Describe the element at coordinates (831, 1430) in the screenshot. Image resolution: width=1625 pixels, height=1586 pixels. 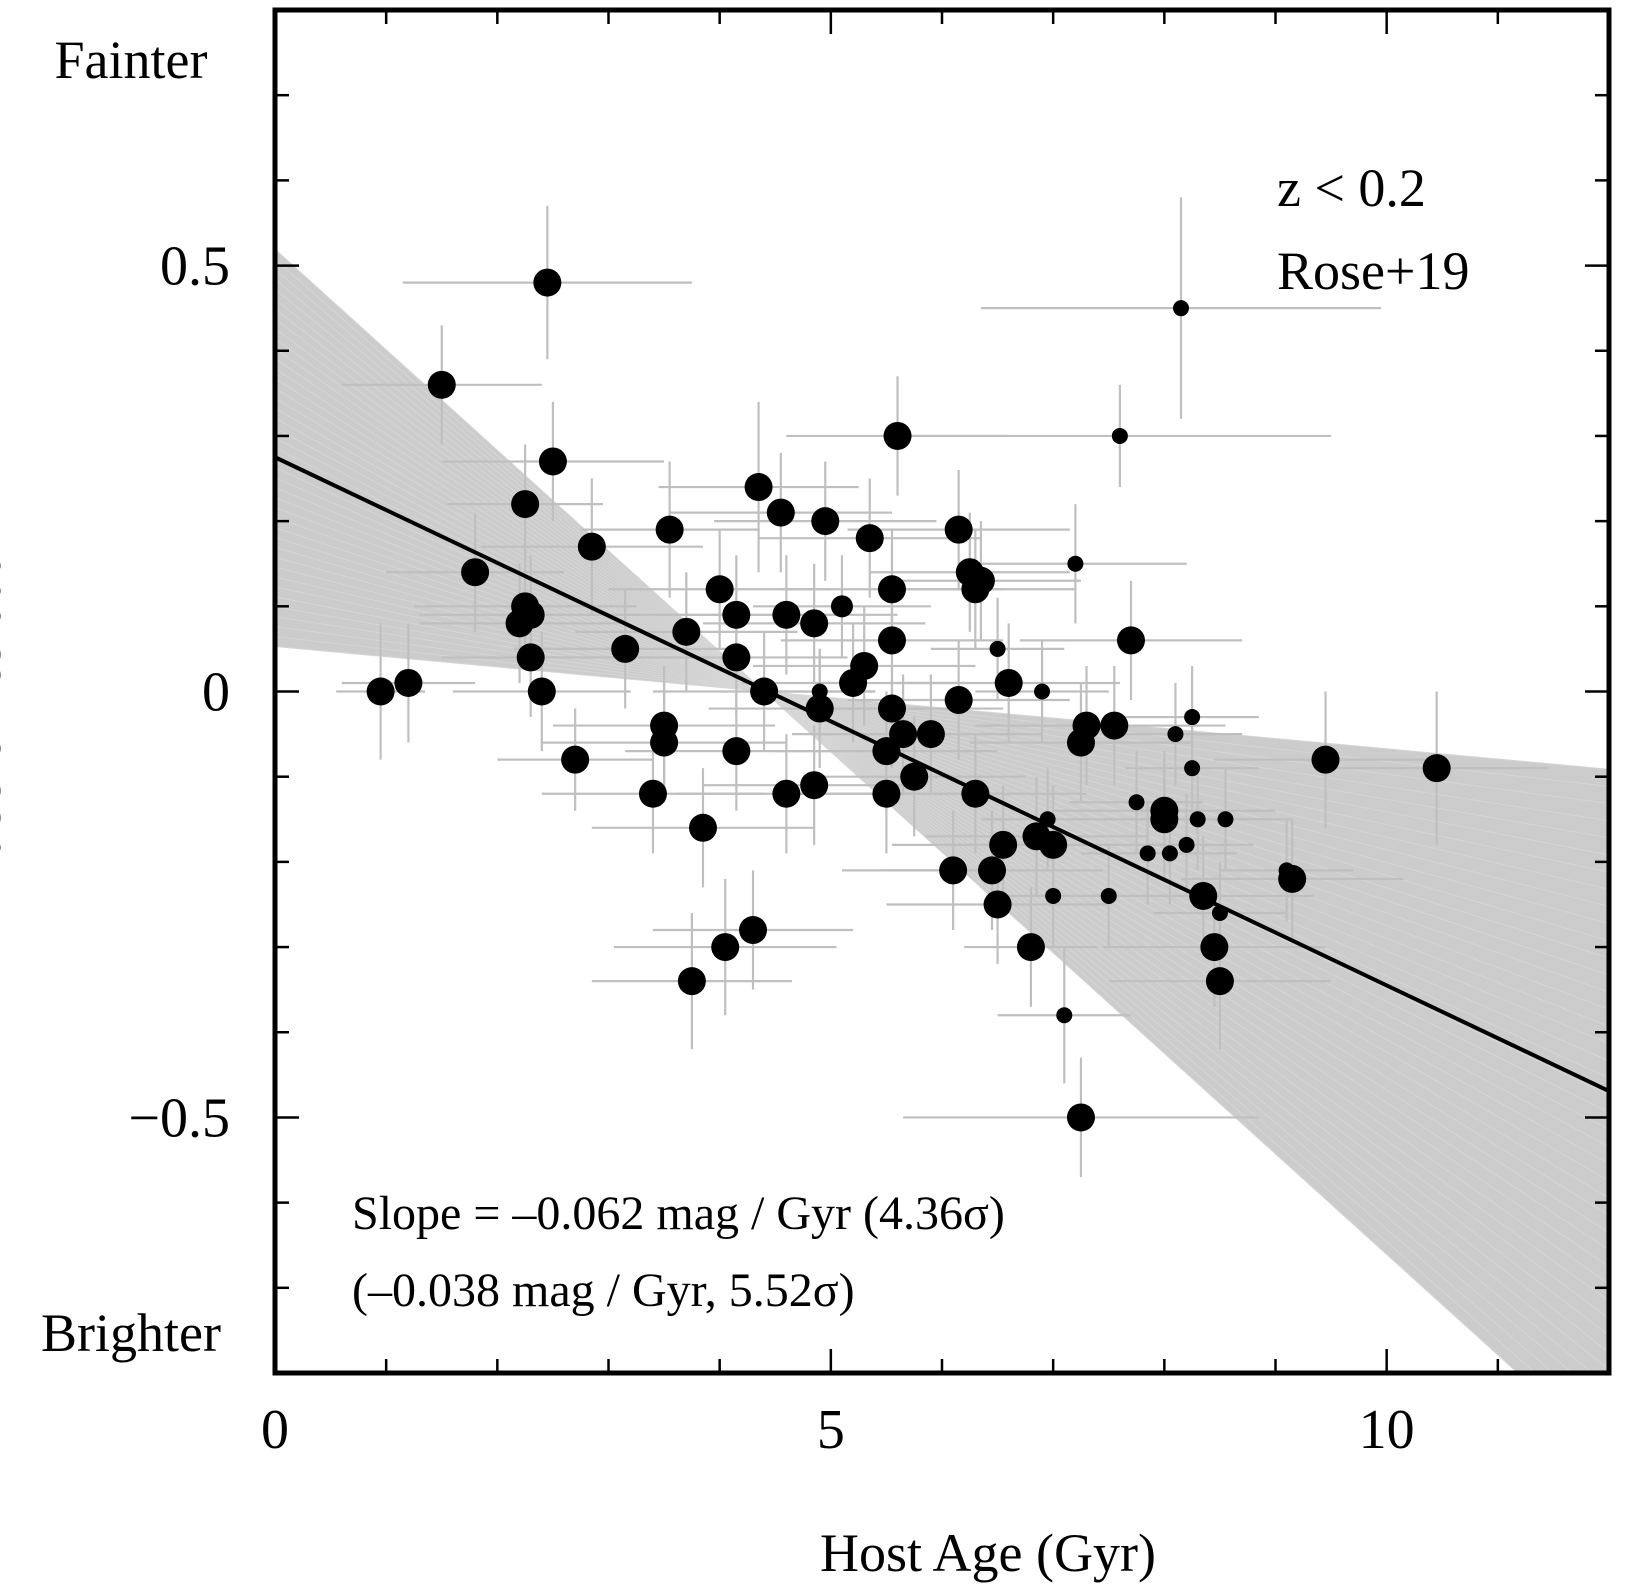
I see `x-tick-label: 5` at that location.